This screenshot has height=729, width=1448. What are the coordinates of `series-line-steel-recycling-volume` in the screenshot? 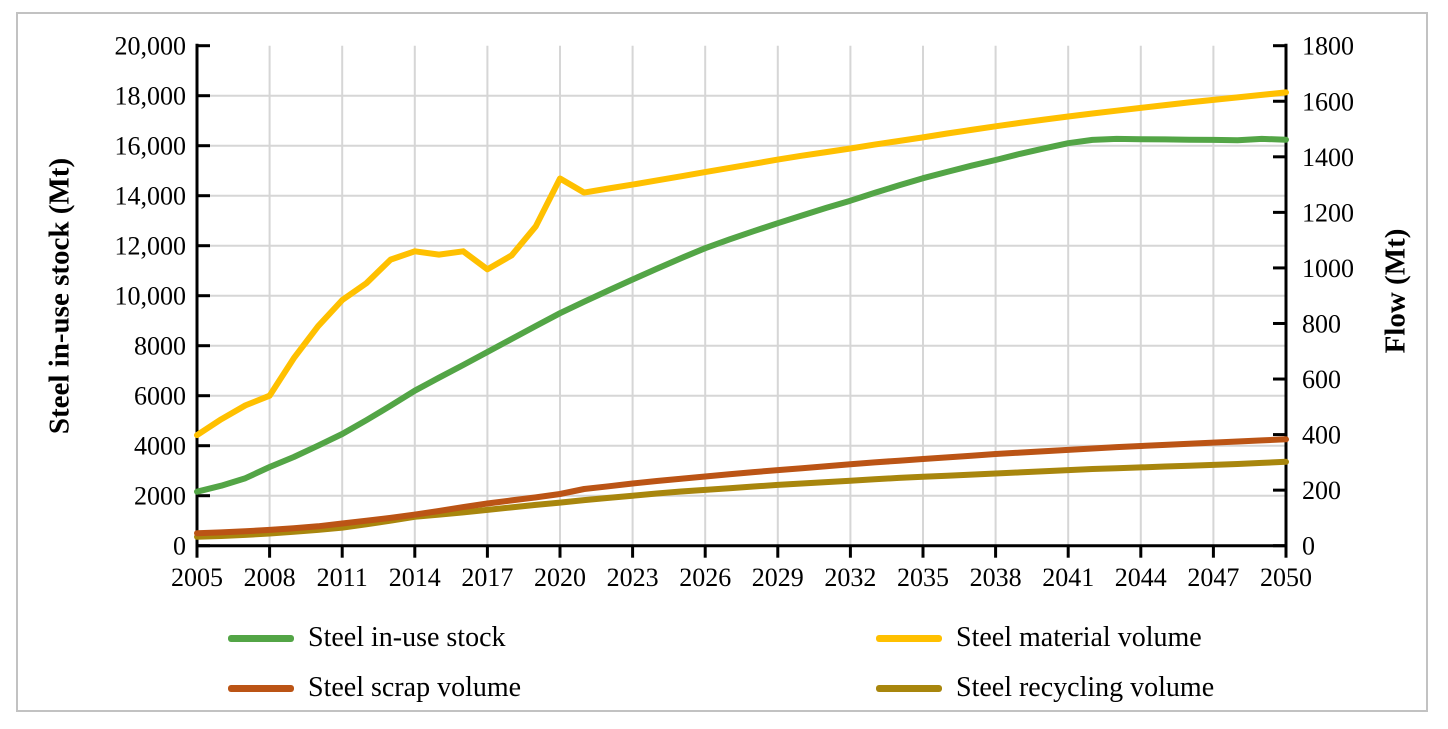 It's located at (741, 499).